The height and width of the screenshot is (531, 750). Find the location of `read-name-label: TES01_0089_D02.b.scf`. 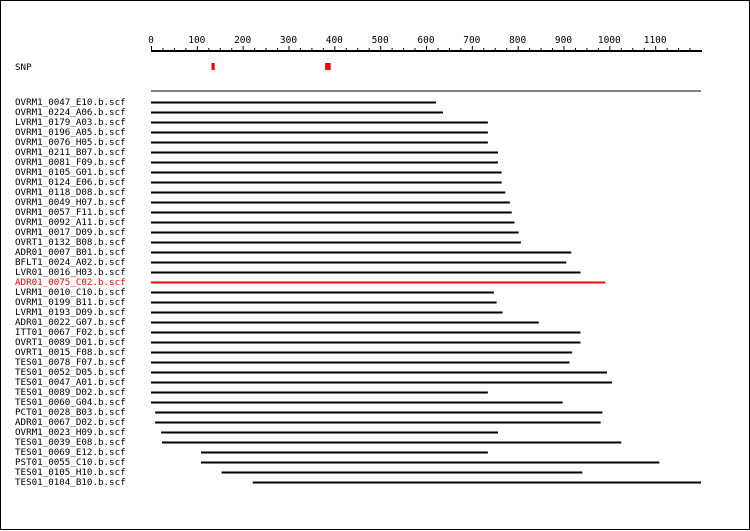

read-name-label: TES01_0089_D02.b.scf is located at coordinates (70, 392).